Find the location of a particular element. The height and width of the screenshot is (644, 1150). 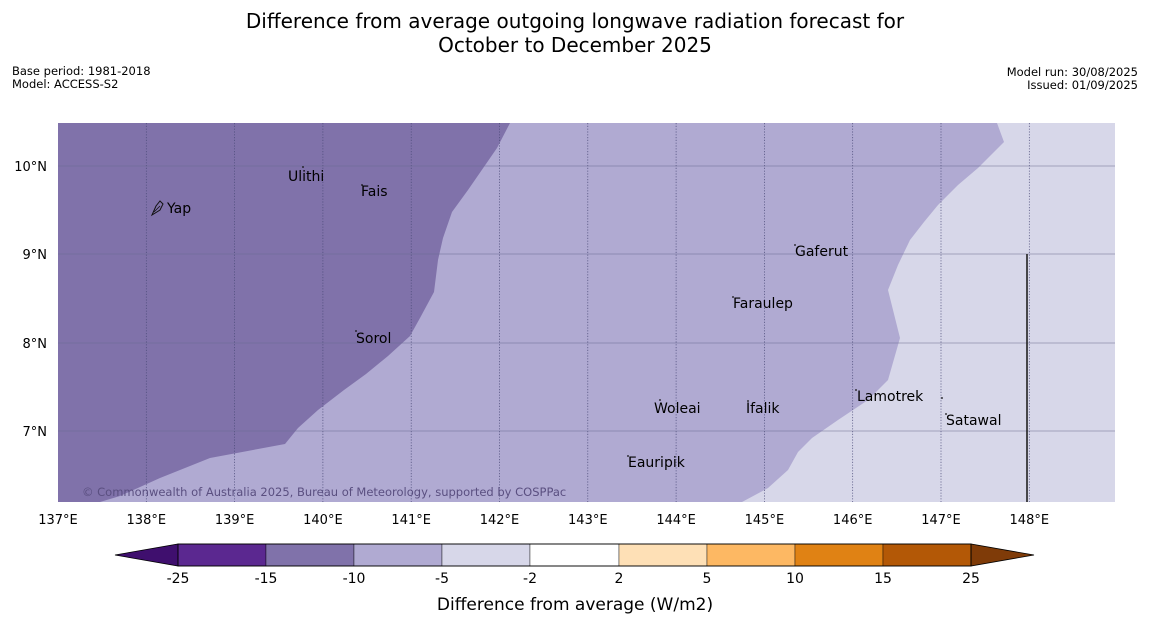

colorbar-tick-label: 10 is located at coordinates (795, 579).